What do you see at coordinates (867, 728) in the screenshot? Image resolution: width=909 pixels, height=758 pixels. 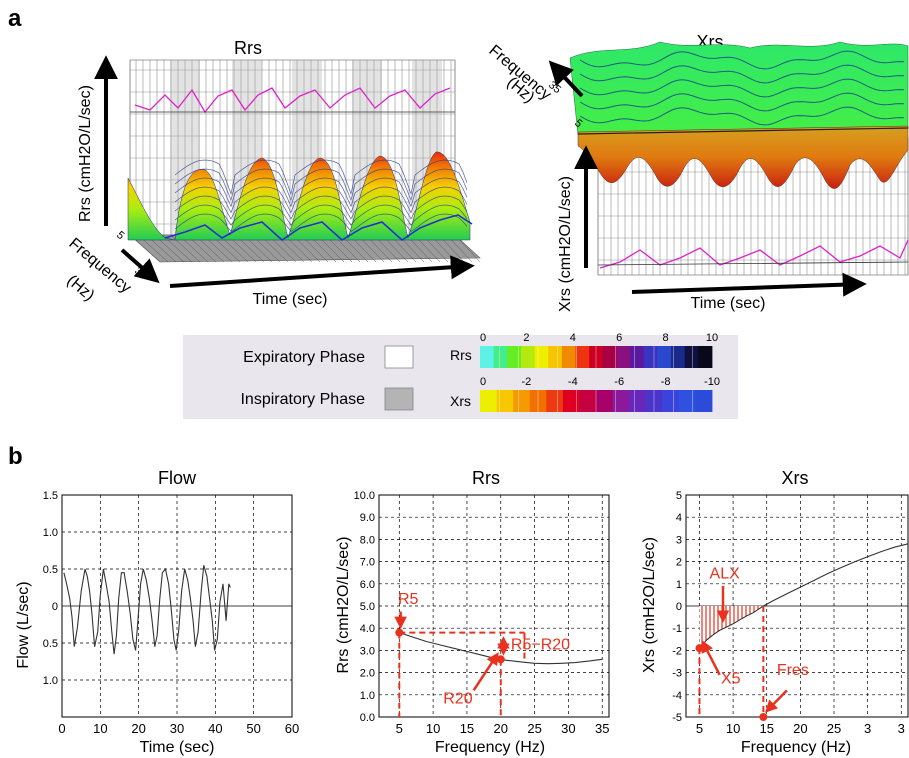 I see `x-tick-label: 3` at bounding box center [867, 728].